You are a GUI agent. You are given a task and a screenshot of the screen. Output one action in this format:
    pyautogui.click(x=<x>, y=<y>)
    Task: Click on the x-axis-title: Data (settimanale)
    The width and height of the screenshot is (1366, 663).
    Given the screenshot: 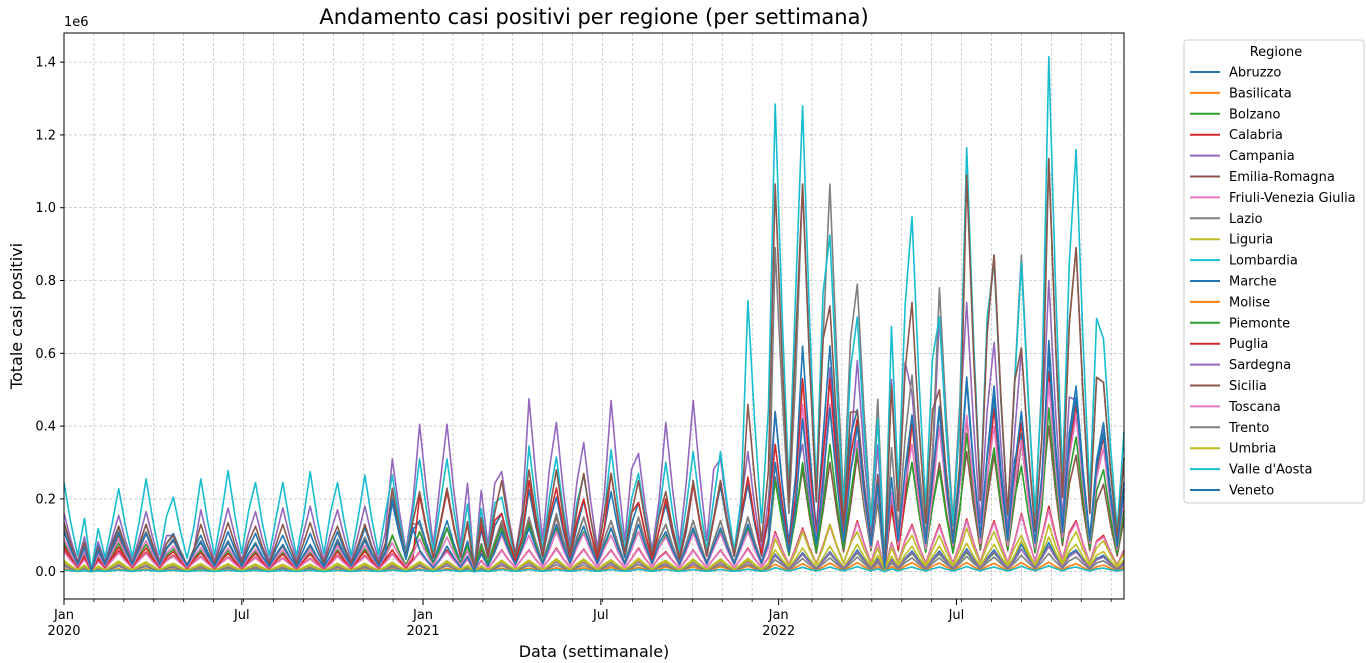 What is the action you would take?
    pyautogui.click(x=594, y=651)
    